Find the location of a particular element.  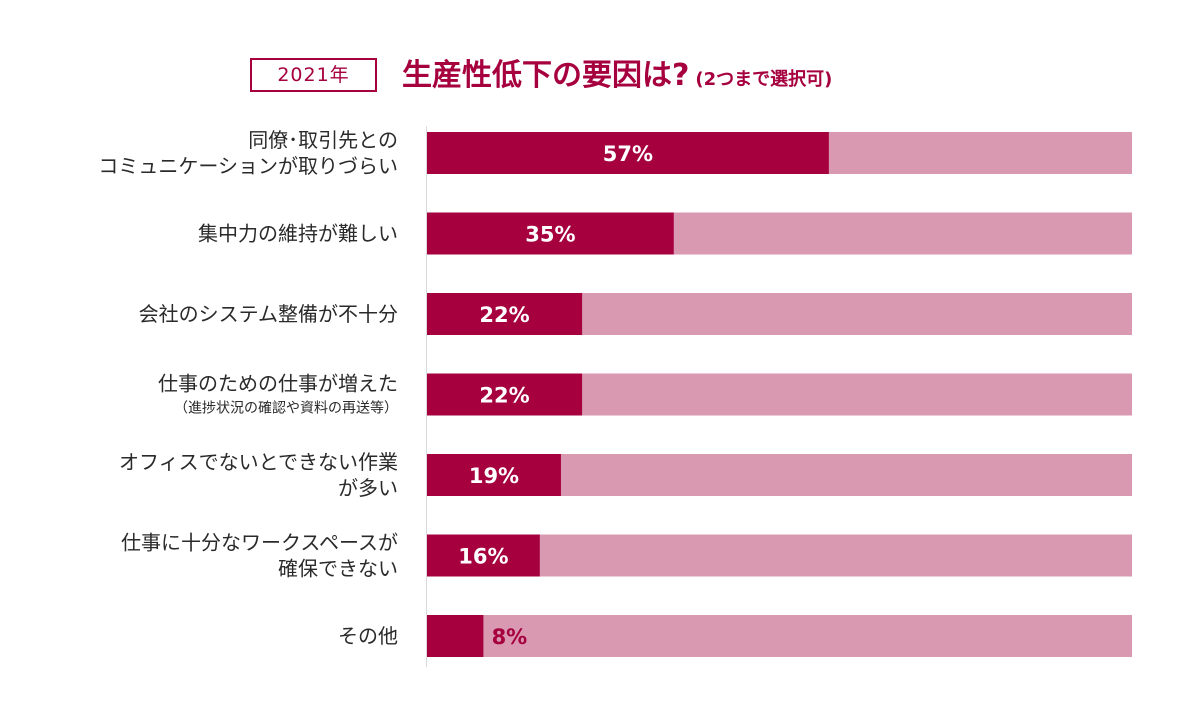

category-label: 確保できない is located at coordinates (338, 569).